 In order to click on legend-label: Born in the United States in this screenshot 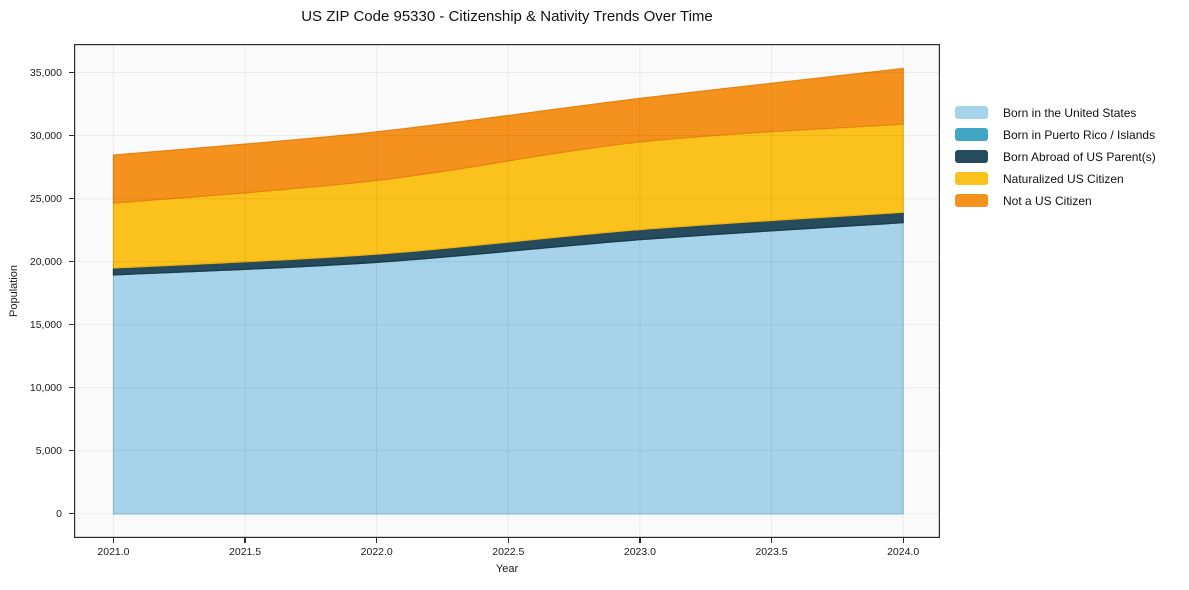, I will do `click(1070, 112)`.